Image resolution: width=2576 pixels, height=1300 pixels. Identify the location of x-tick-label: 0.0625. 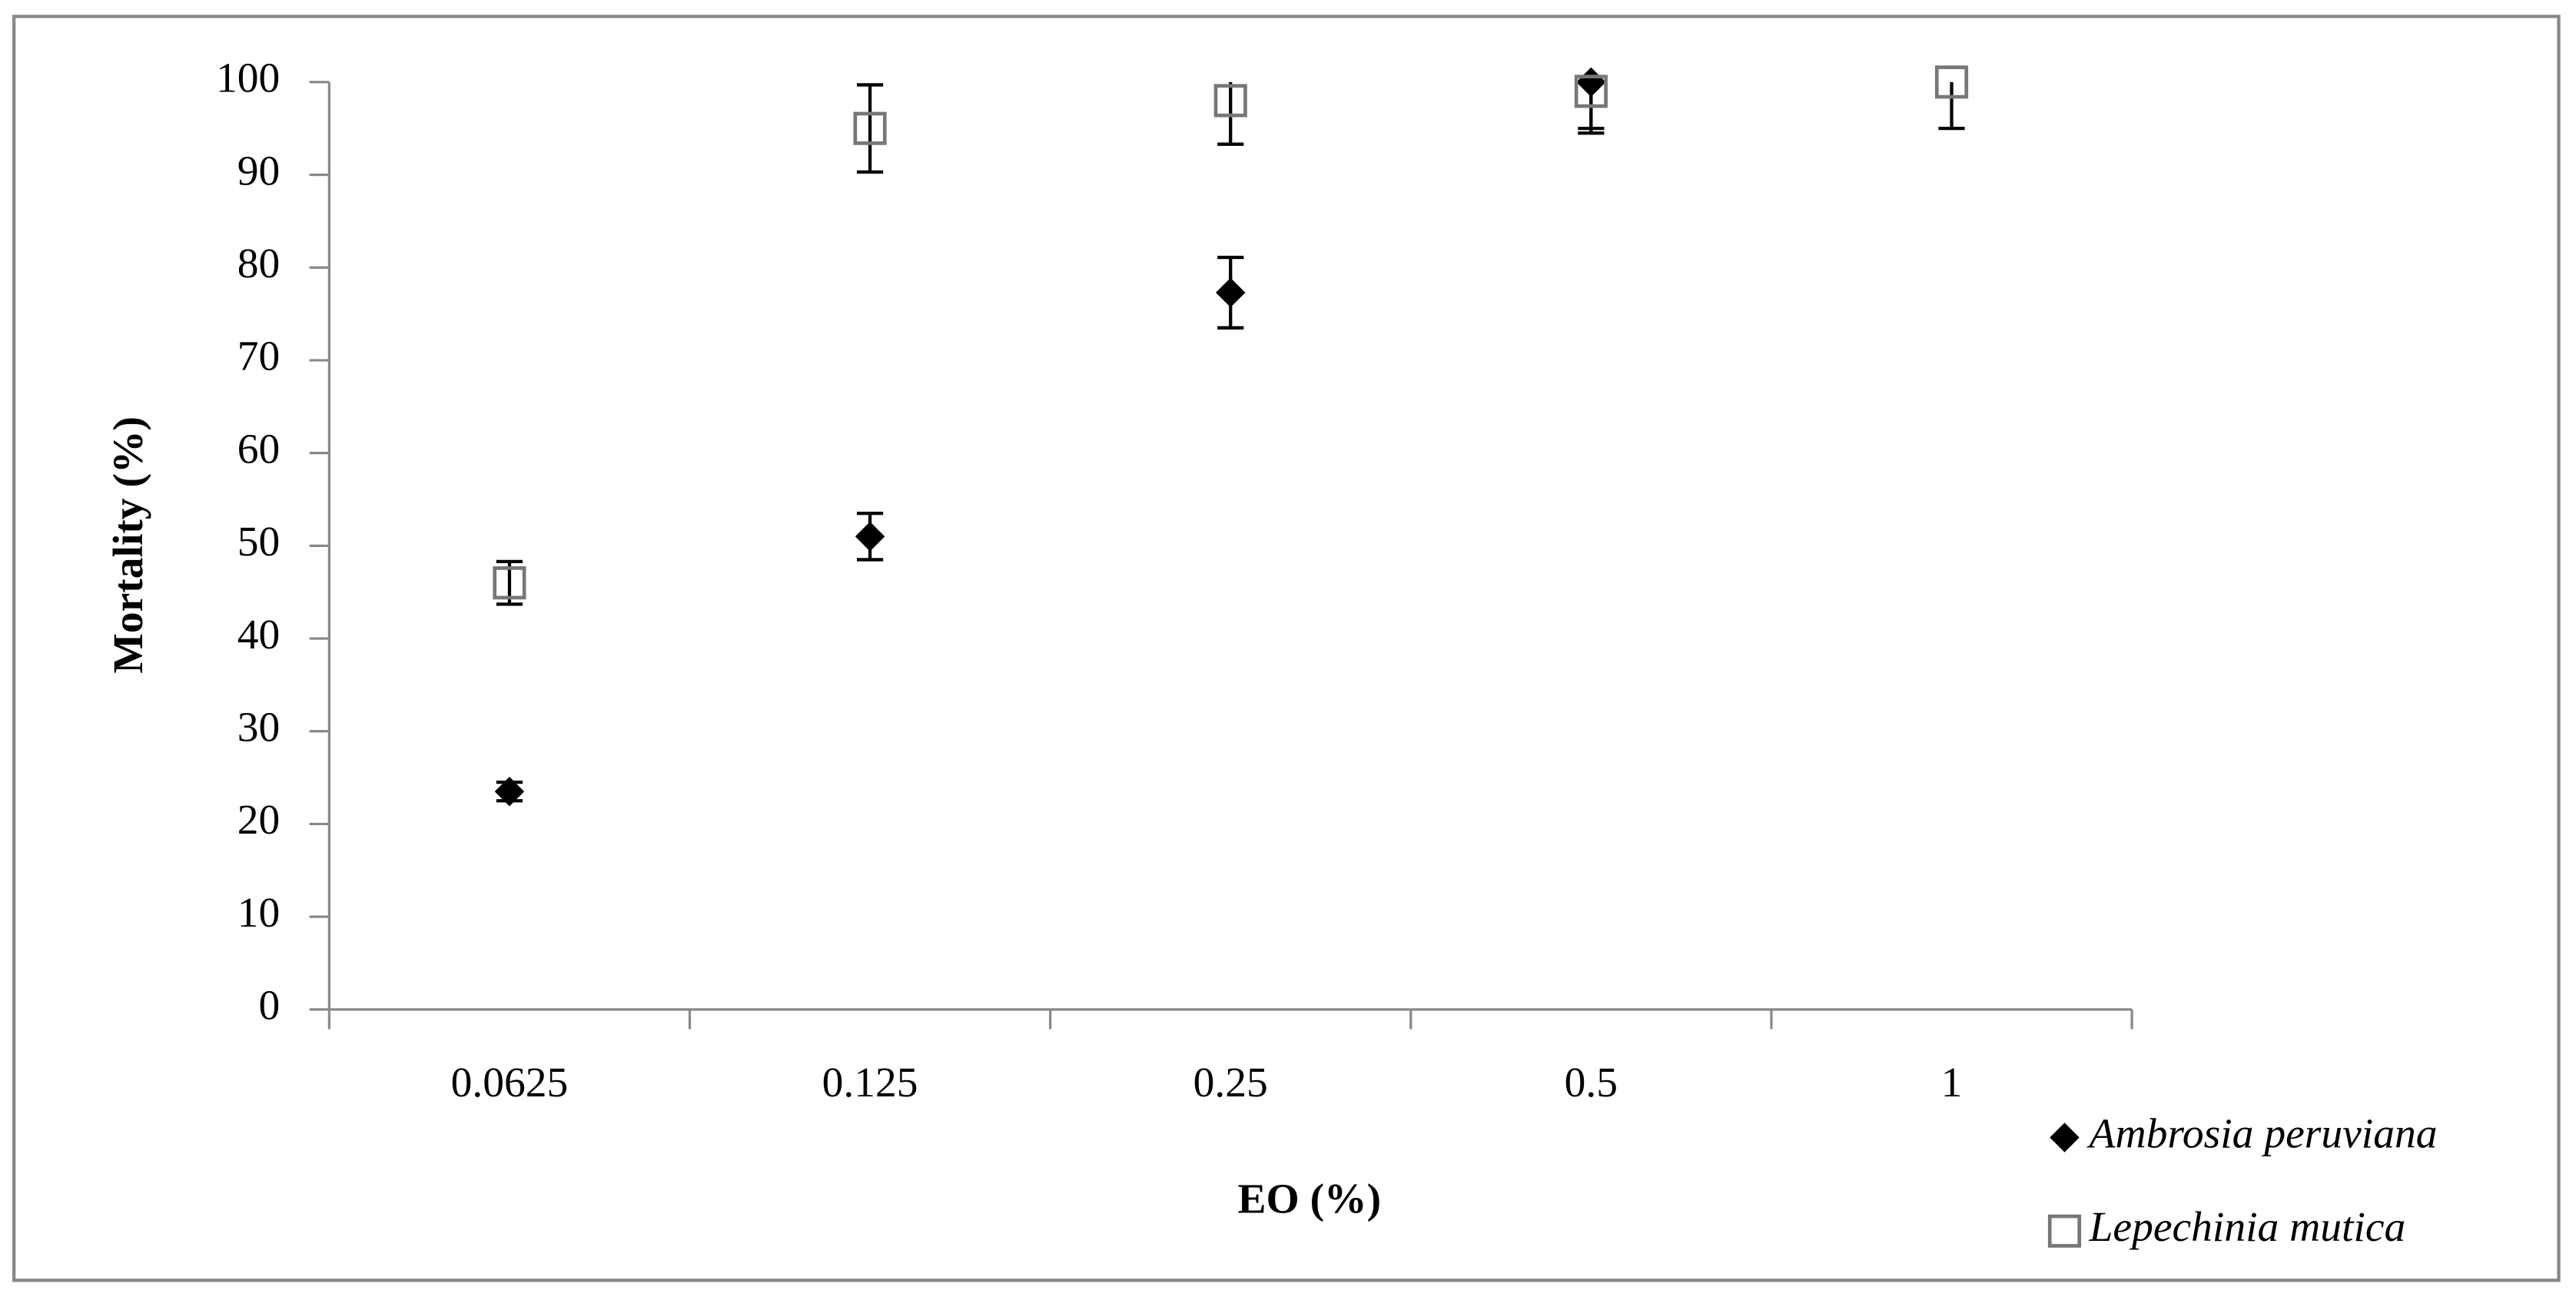
(510, 1083).